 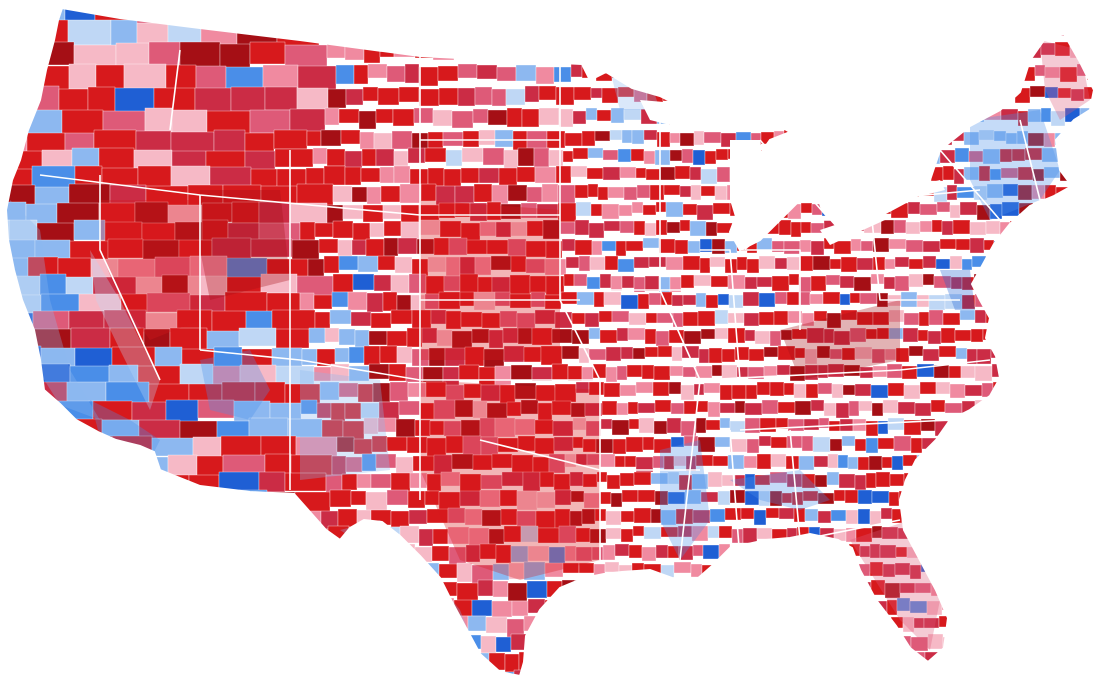 I want to click on county-1919, so click(x=1083, y=549).